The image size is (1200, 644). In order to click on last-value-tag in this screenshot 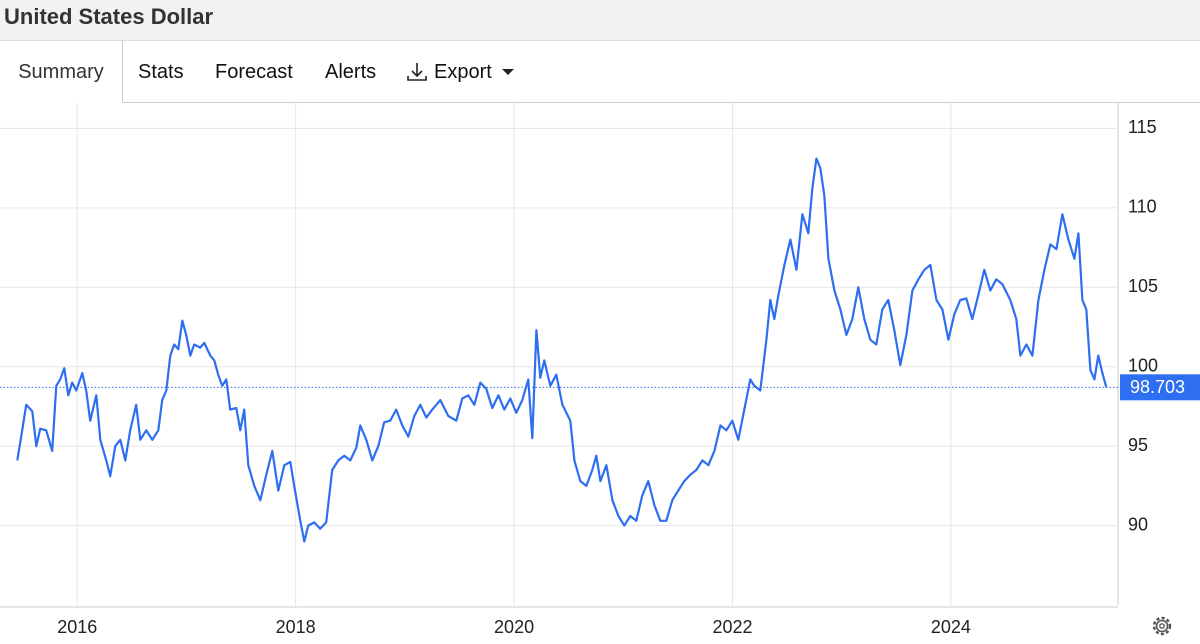, I will do `click(1160, 387)`.